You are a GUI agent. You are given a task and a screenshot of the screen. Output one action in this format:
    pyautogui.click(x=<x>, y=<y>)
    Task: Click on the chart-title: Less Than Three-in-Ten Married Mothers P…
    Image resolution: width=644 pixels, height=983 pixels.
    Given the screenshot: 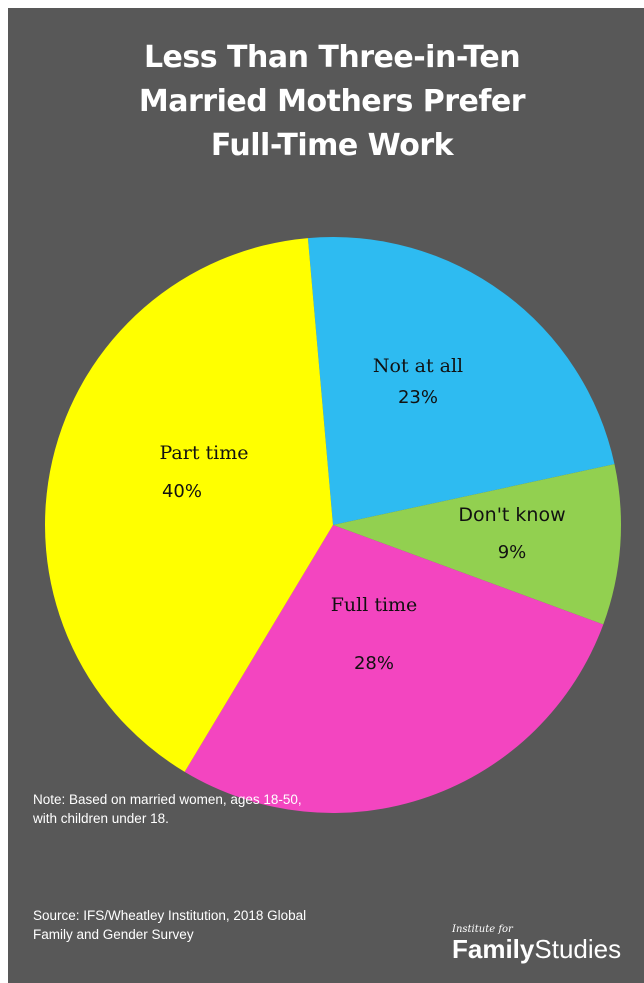 What is the action you would take?
    pyautogui.click(x=322, y=102)
    